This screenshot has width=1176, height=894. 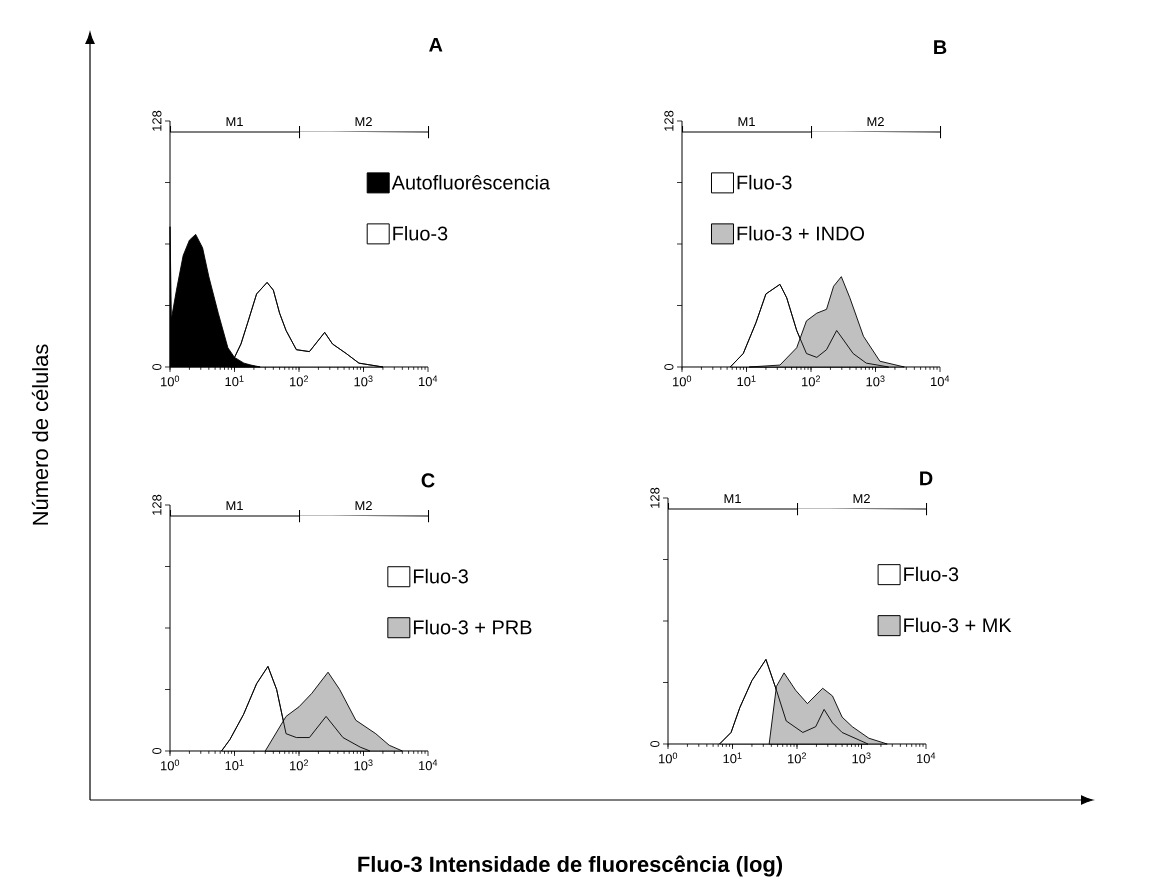 I want to click on chart-title: D, so click(x=926, y=478).